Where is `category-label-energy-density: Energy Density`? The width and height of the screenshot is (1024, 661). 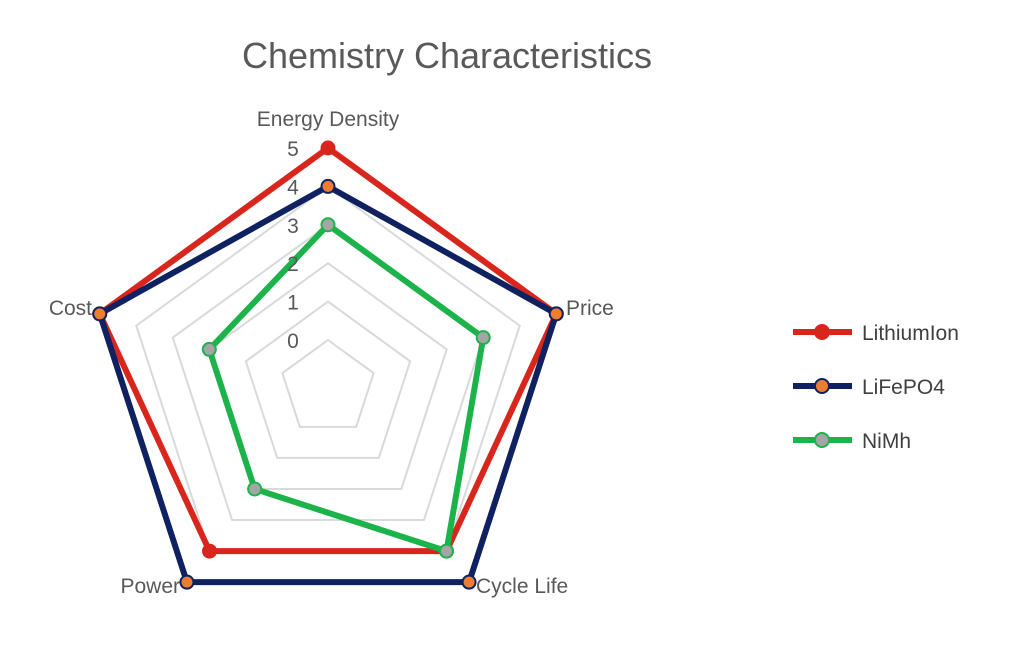
category-label-energy-density: Energy Density is located at coordinates (328, 119).